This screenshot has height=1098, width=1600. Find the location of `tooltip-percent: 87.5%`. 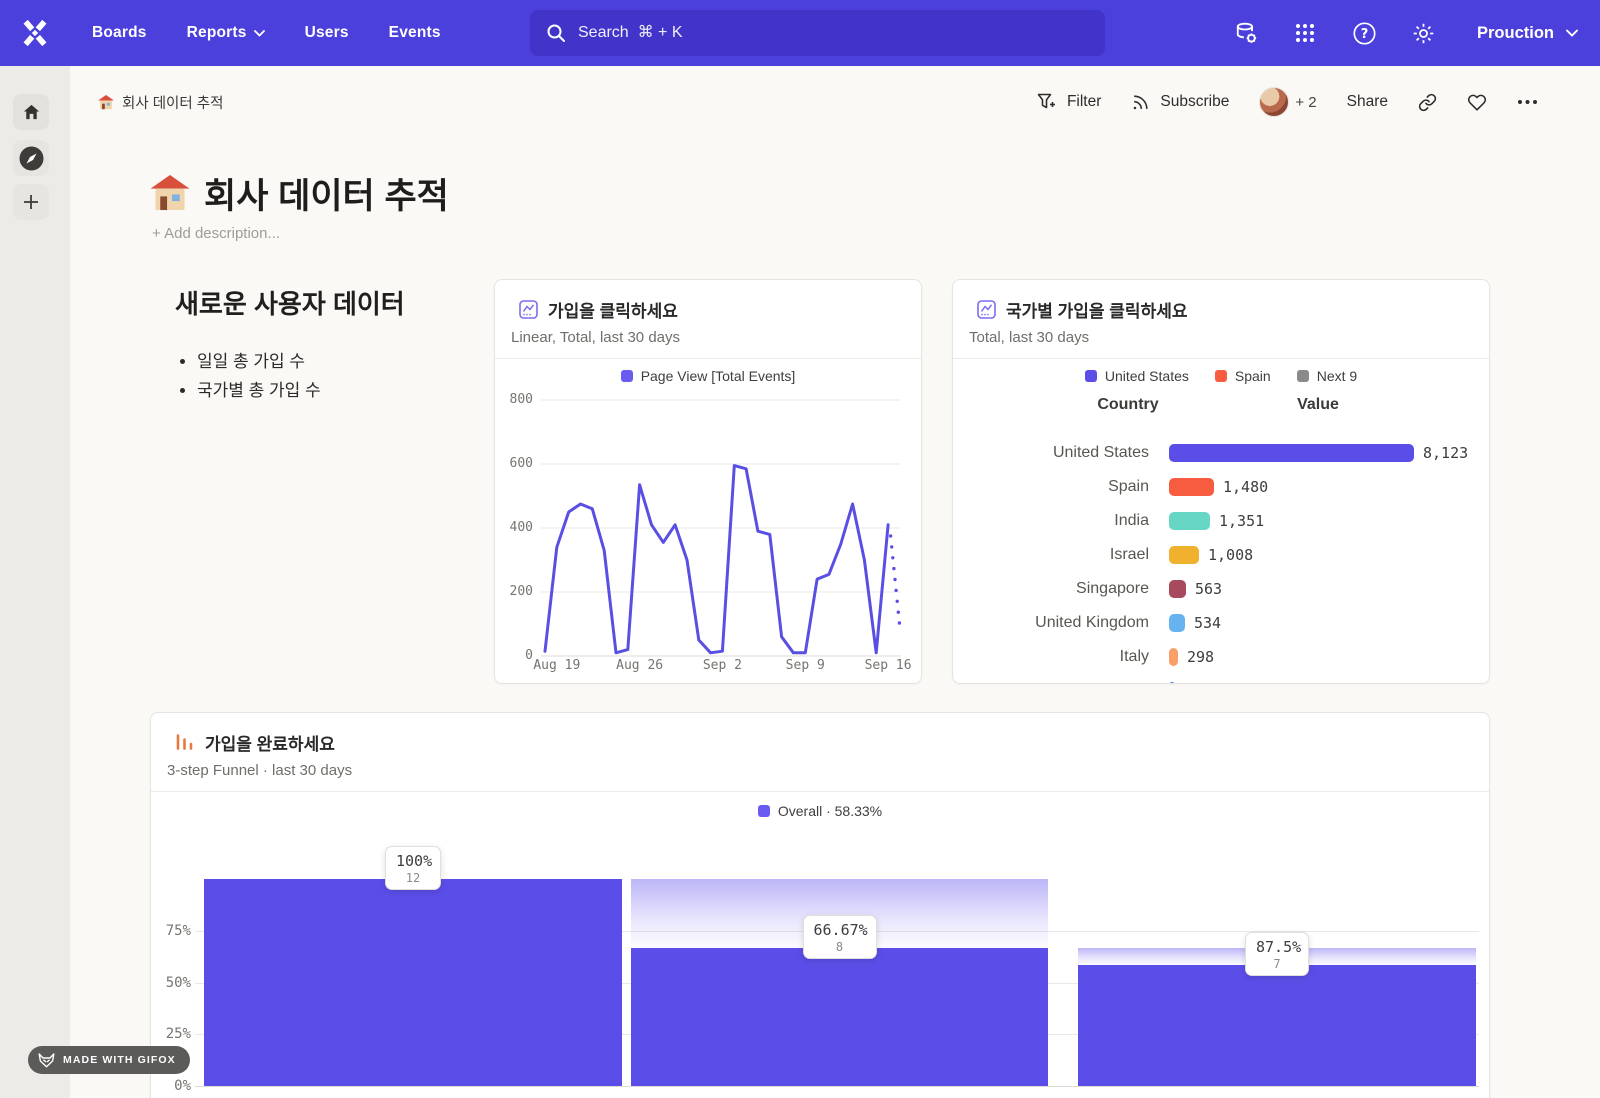

tooltip-percent: 87.5% is located at coordinates (1279, 947).